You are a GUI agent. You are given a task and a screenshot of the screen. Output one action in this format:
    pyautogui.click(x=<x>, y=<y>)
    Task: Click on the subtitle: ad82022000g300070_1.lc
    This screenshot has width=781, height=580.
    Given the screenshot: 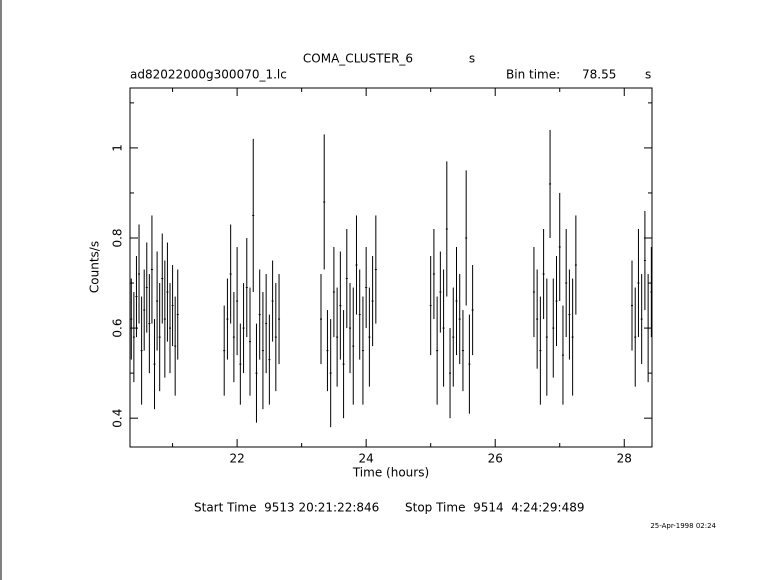 What is the action you would take?
    pyautogui.click(x=208, y=75)
    